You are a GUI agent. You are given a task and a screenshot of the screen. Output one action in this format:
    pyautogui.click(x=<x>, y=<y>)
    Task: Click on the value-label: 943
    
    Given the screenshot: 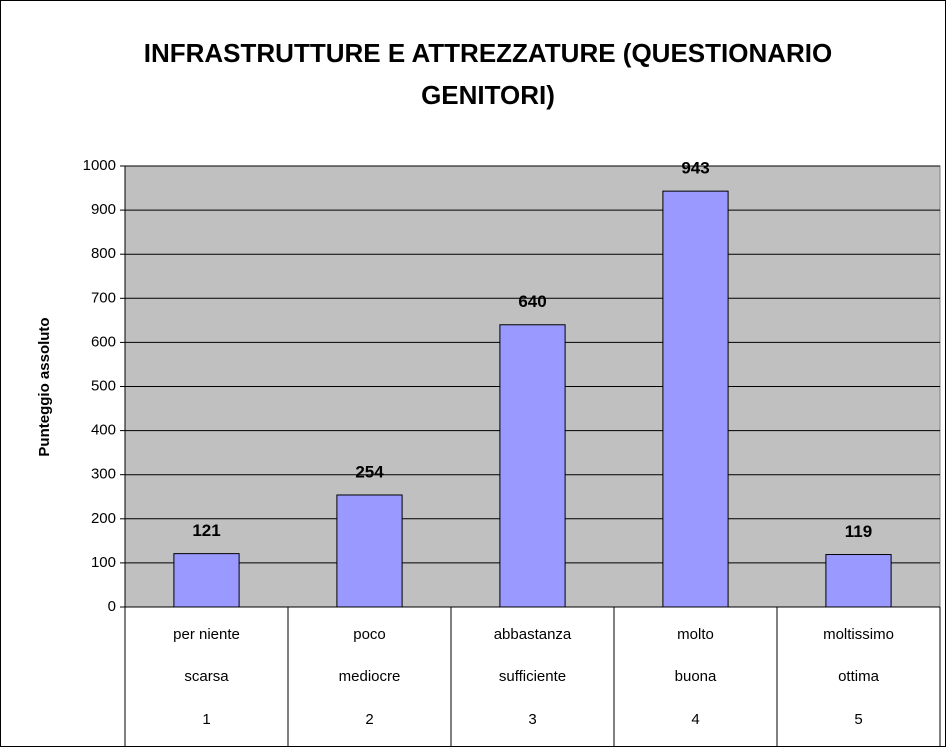 What is the action you would take?
    pyautogui.click(x=695, y=168)
    